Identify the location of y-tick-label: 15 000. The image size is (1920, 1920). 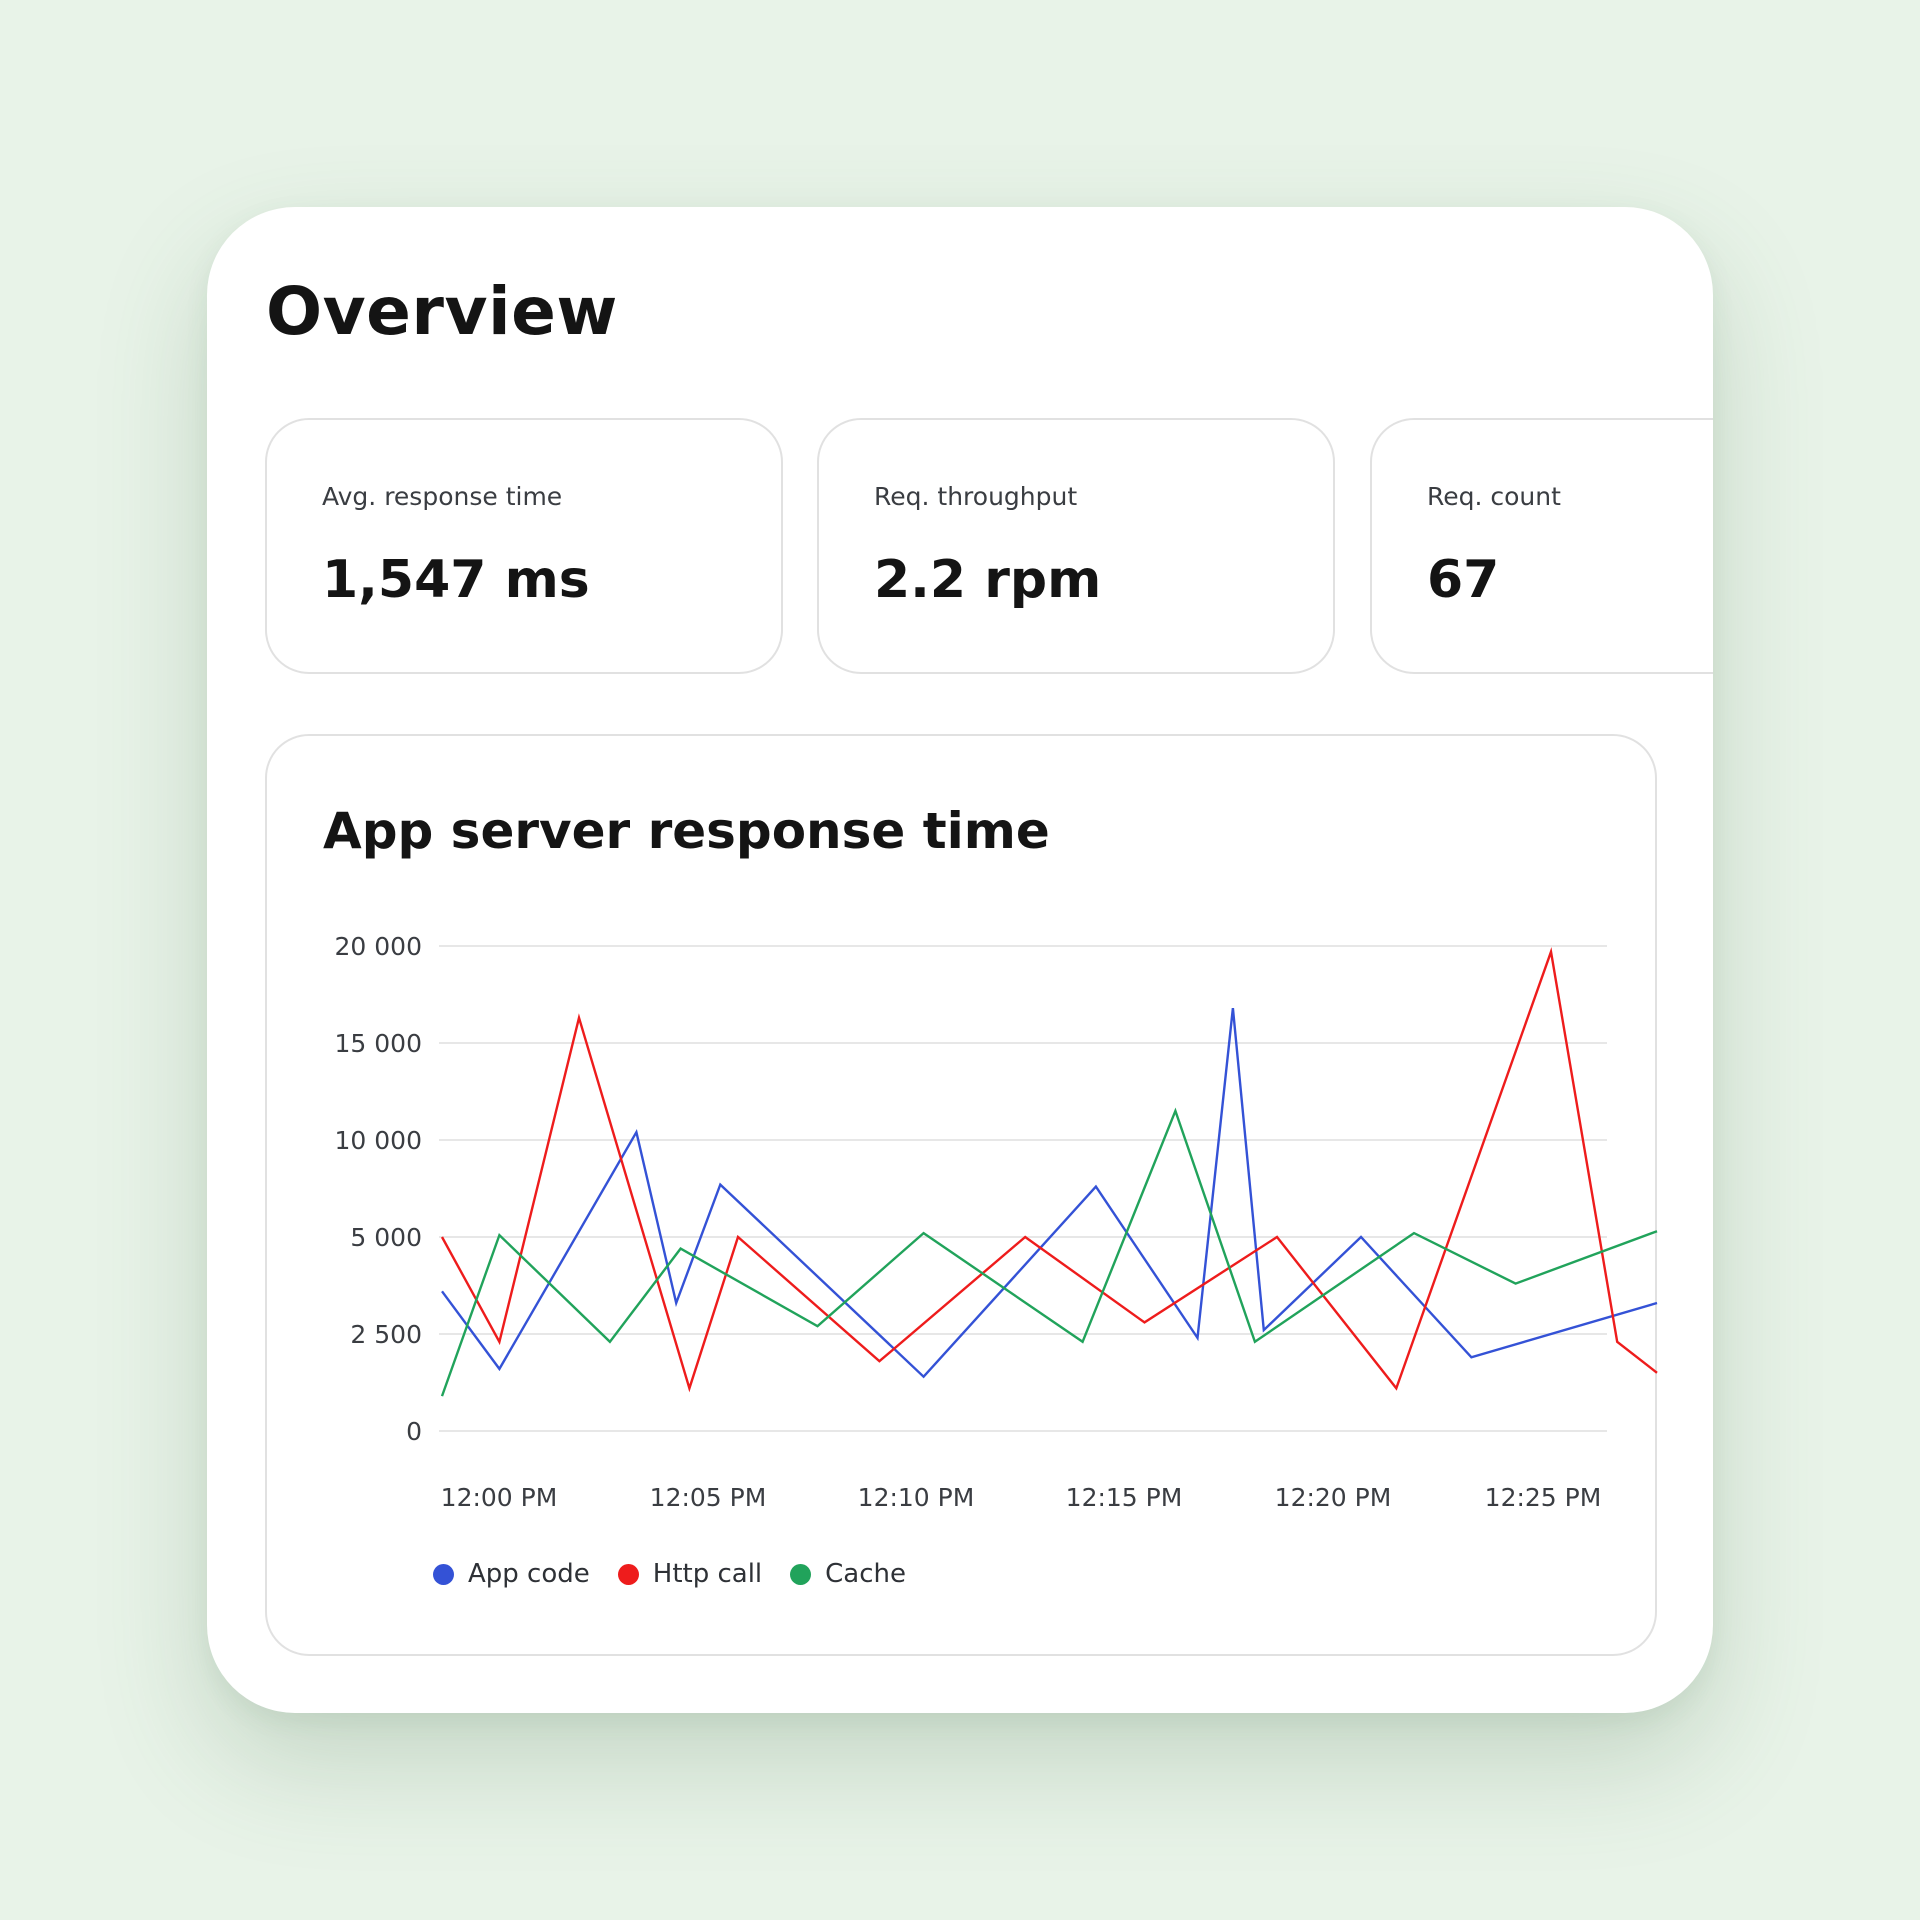
(378, 1043).